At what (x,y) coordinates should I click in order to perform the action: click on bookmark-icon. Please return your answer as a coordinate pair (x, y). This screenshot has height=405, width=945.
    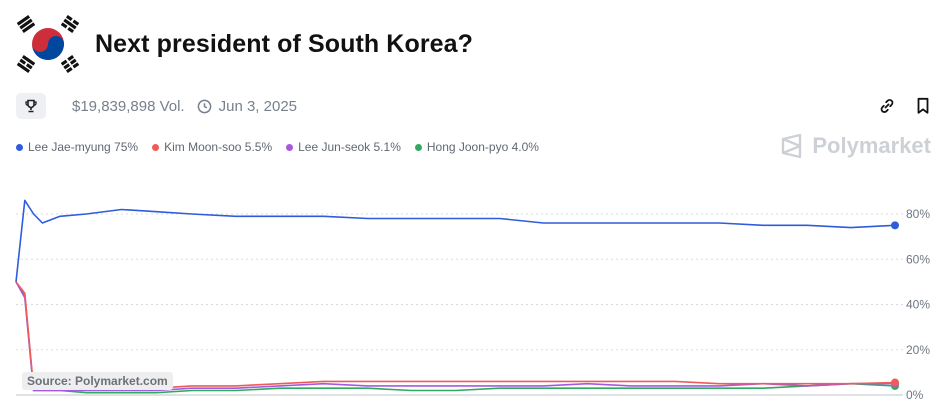
    Looking at the image, I should click on (923, 105).